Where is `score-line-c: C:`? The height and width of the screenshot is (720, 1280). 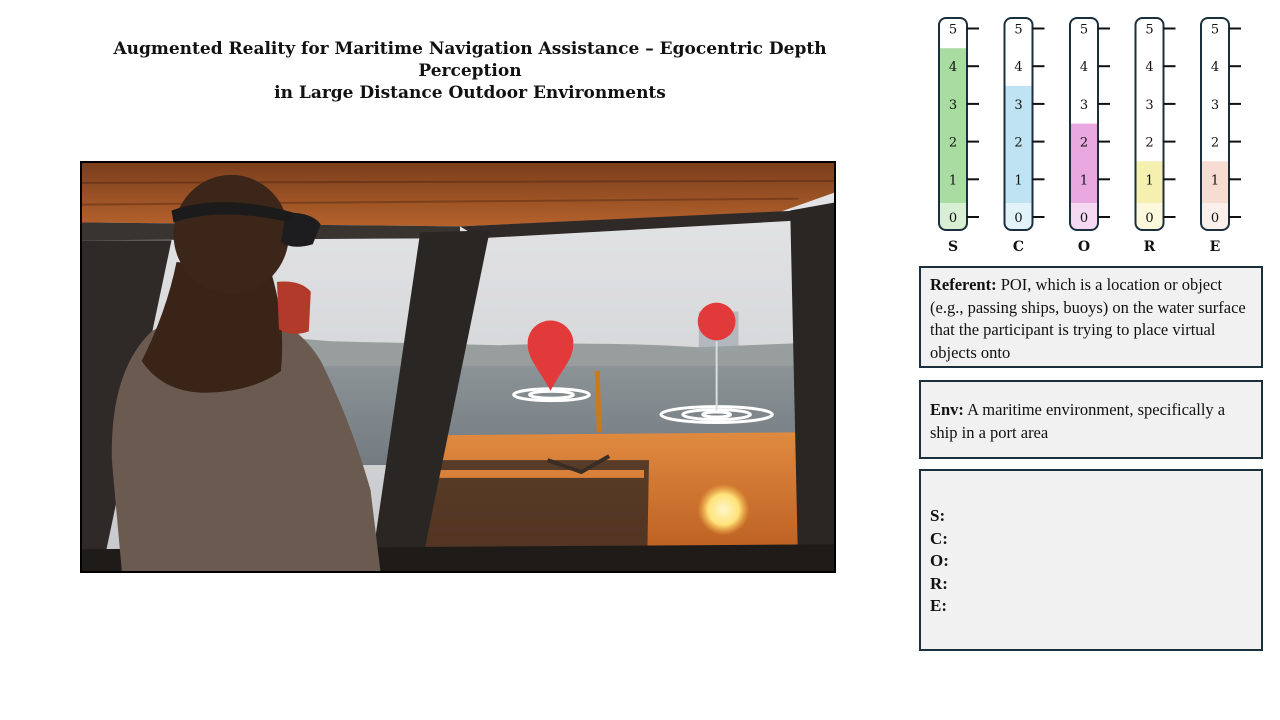
score-line-c: C: is located at coordinates (939, 538).